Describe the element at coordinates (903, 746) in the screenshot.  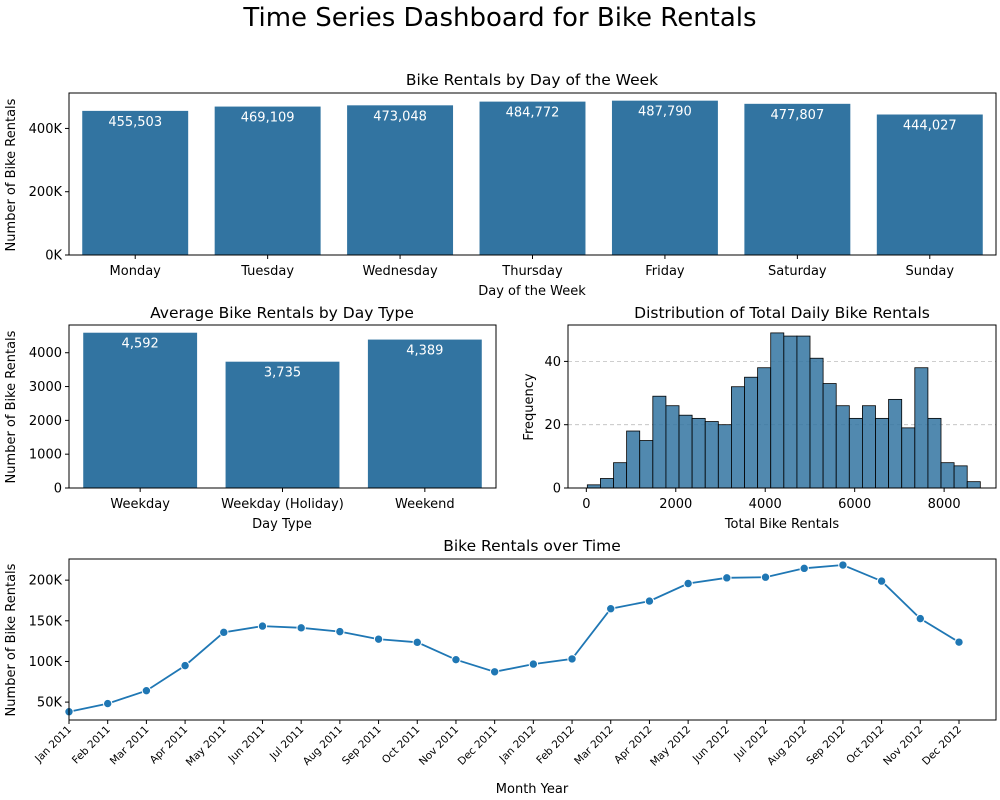
I see `x-tick-label: Nov 2012` at that location.